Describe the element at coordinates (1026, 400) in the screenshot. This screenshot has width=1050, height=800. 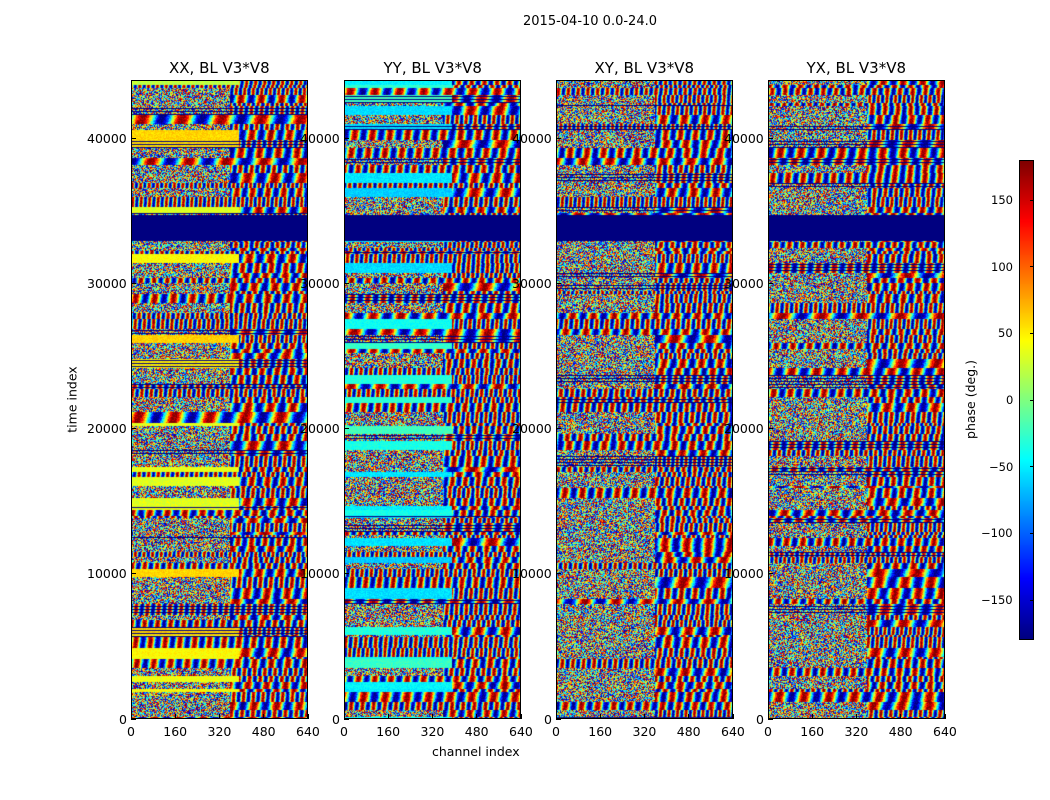
I see `colorbar-gradient` at that location.